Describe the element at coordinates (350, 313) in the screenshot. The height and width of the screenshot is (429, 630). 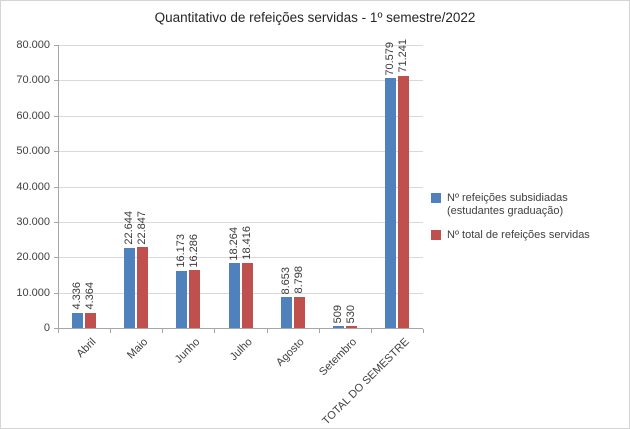
I see `bar-value-label: 530` at that location.